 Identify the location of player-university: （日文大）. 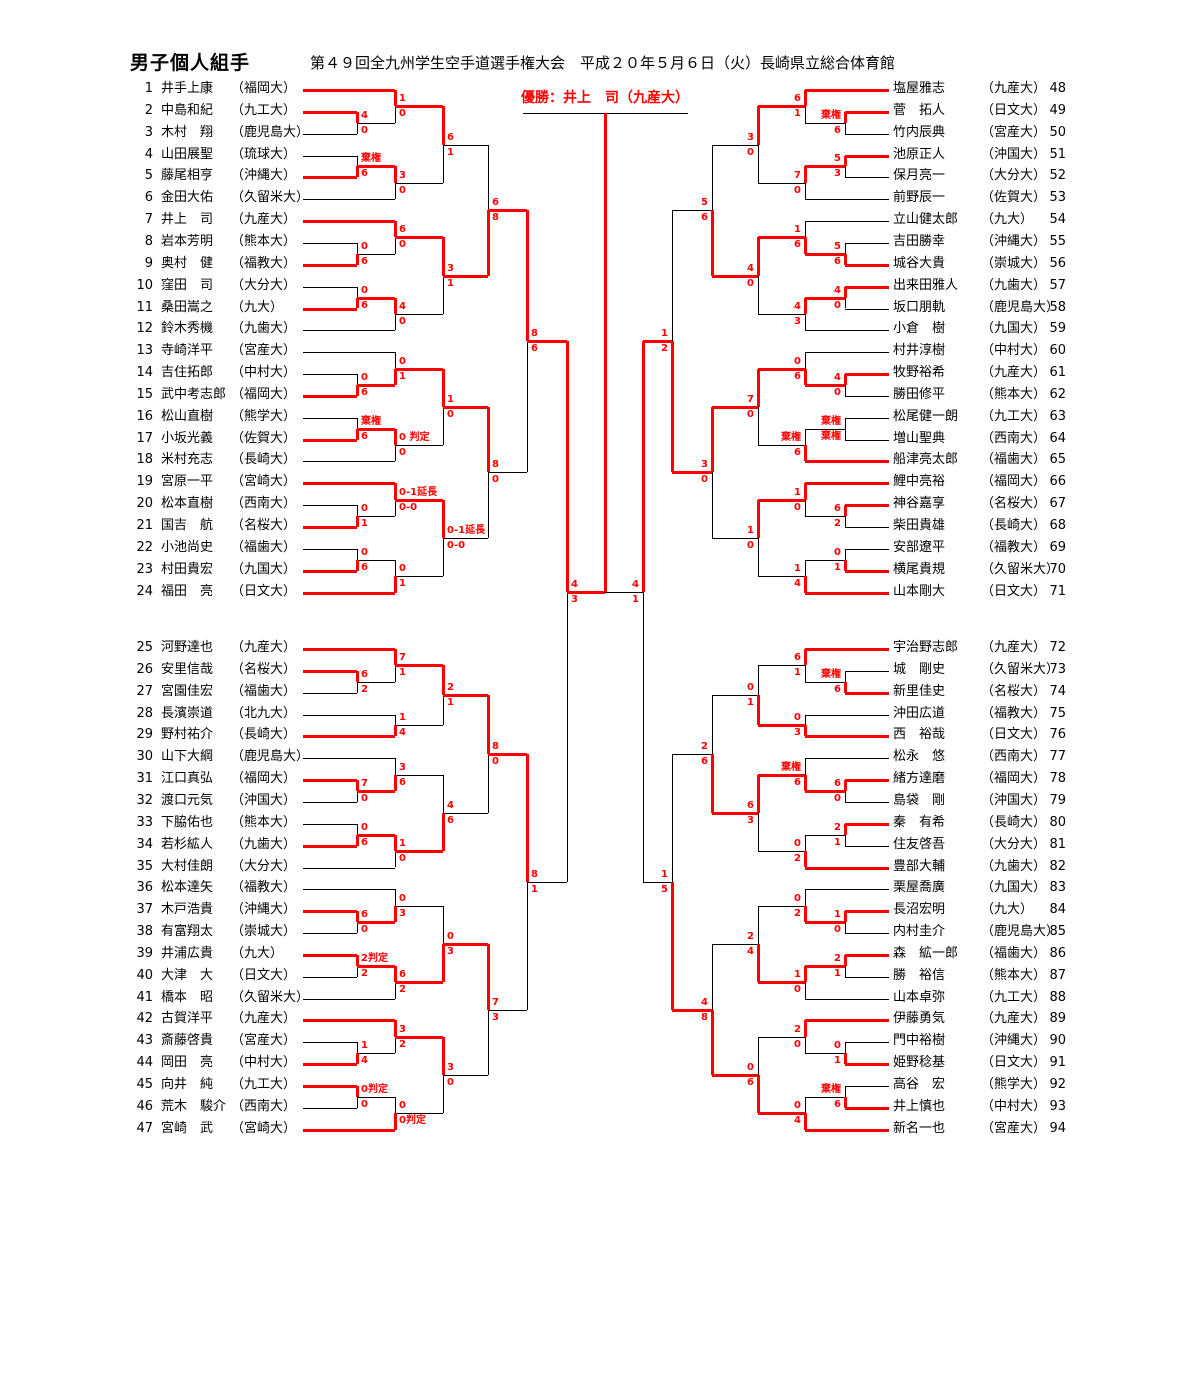
(264, 591).